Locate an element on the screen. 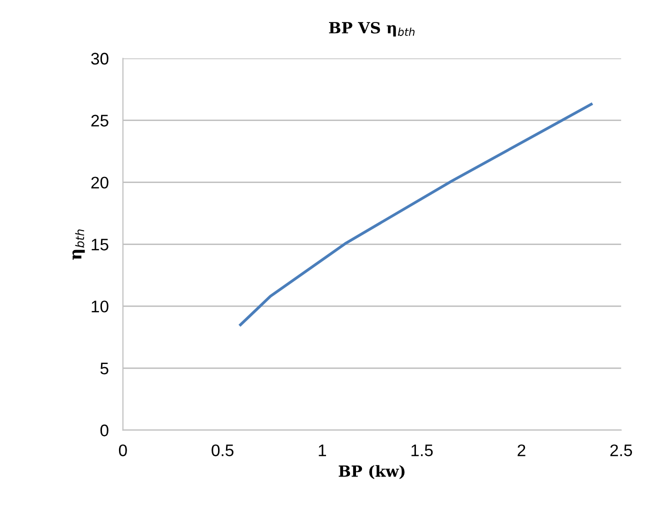 The image size is (647, 531). y-tick-label: 30 is located at coordinates (99, 58).